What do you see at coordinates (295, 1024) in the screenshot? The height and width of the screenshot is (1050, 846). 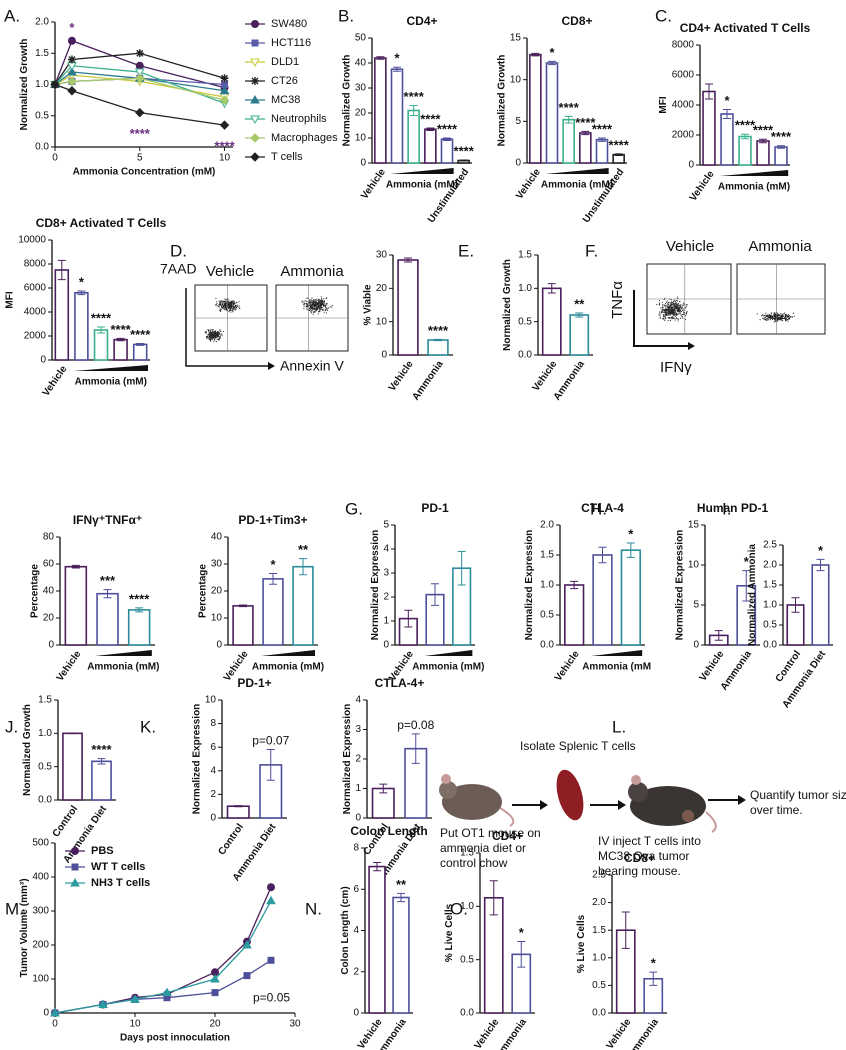 I see `x-tick-label: 30` at bounding box center [295, 1024].